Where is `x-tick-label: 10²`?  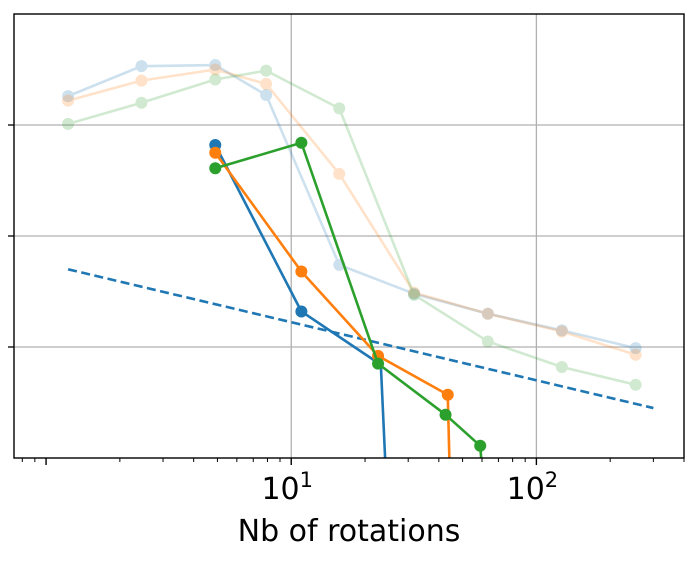 x-tick-label: 10² is located at coordinates (533, 487).